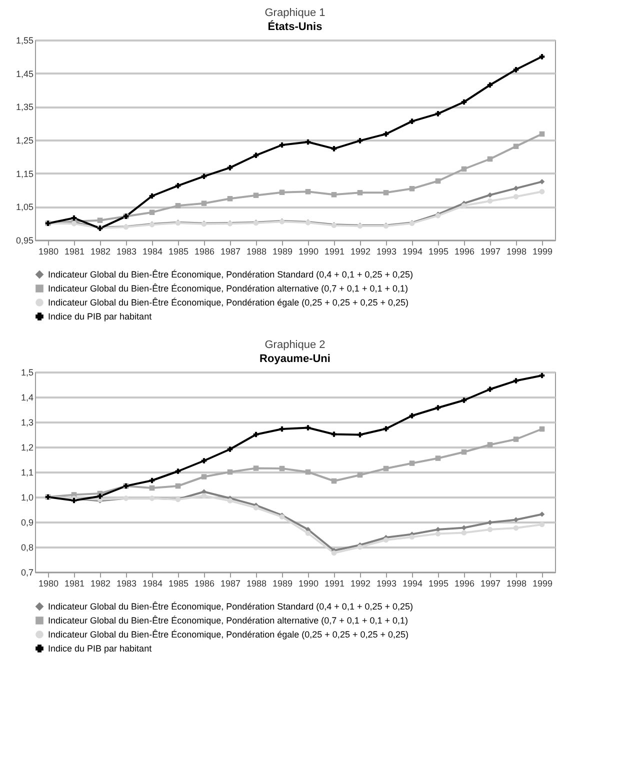 The width and height of the screenshot is (622, 783). What do you see at coordinates (360, 251) in the screenshot?
I see `x-tick-label: 1992` at bounding box center [360, 251].